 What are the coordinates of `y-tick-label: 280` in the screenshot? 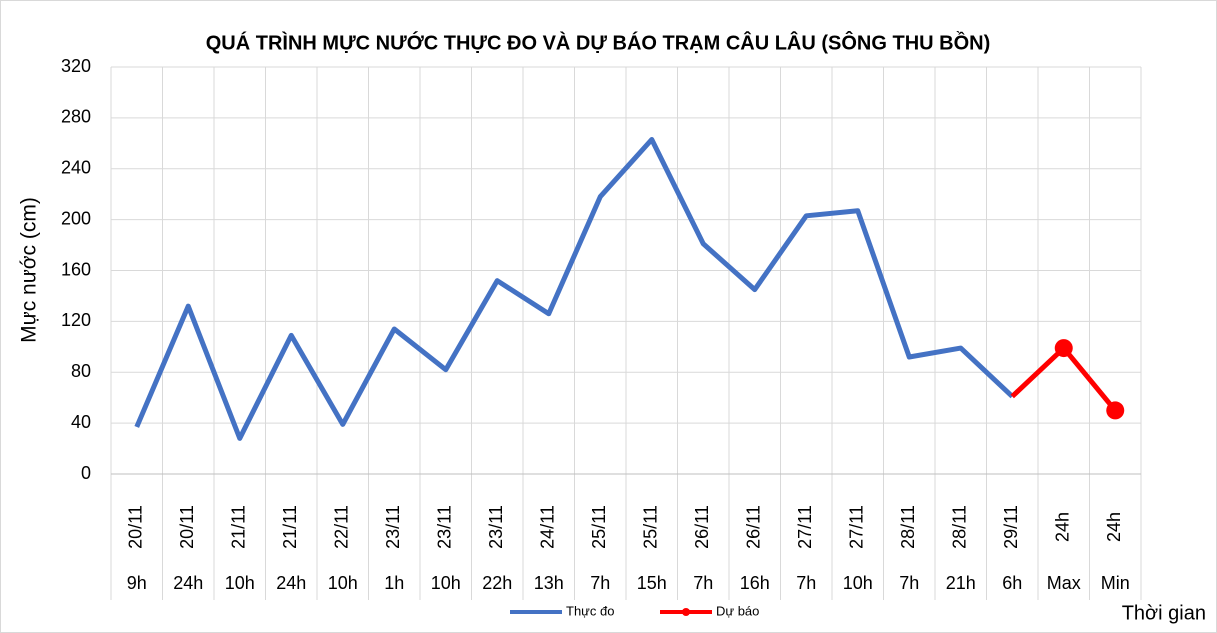 It's located at (76, 117).